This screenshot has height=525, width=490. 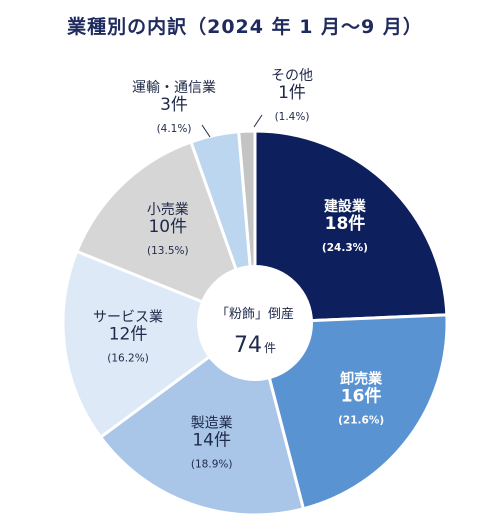 What do you see at coordinates (128, 317) in the screenshot?
I see `slice-label-4: サービス業` at bounding box center [128, 317].